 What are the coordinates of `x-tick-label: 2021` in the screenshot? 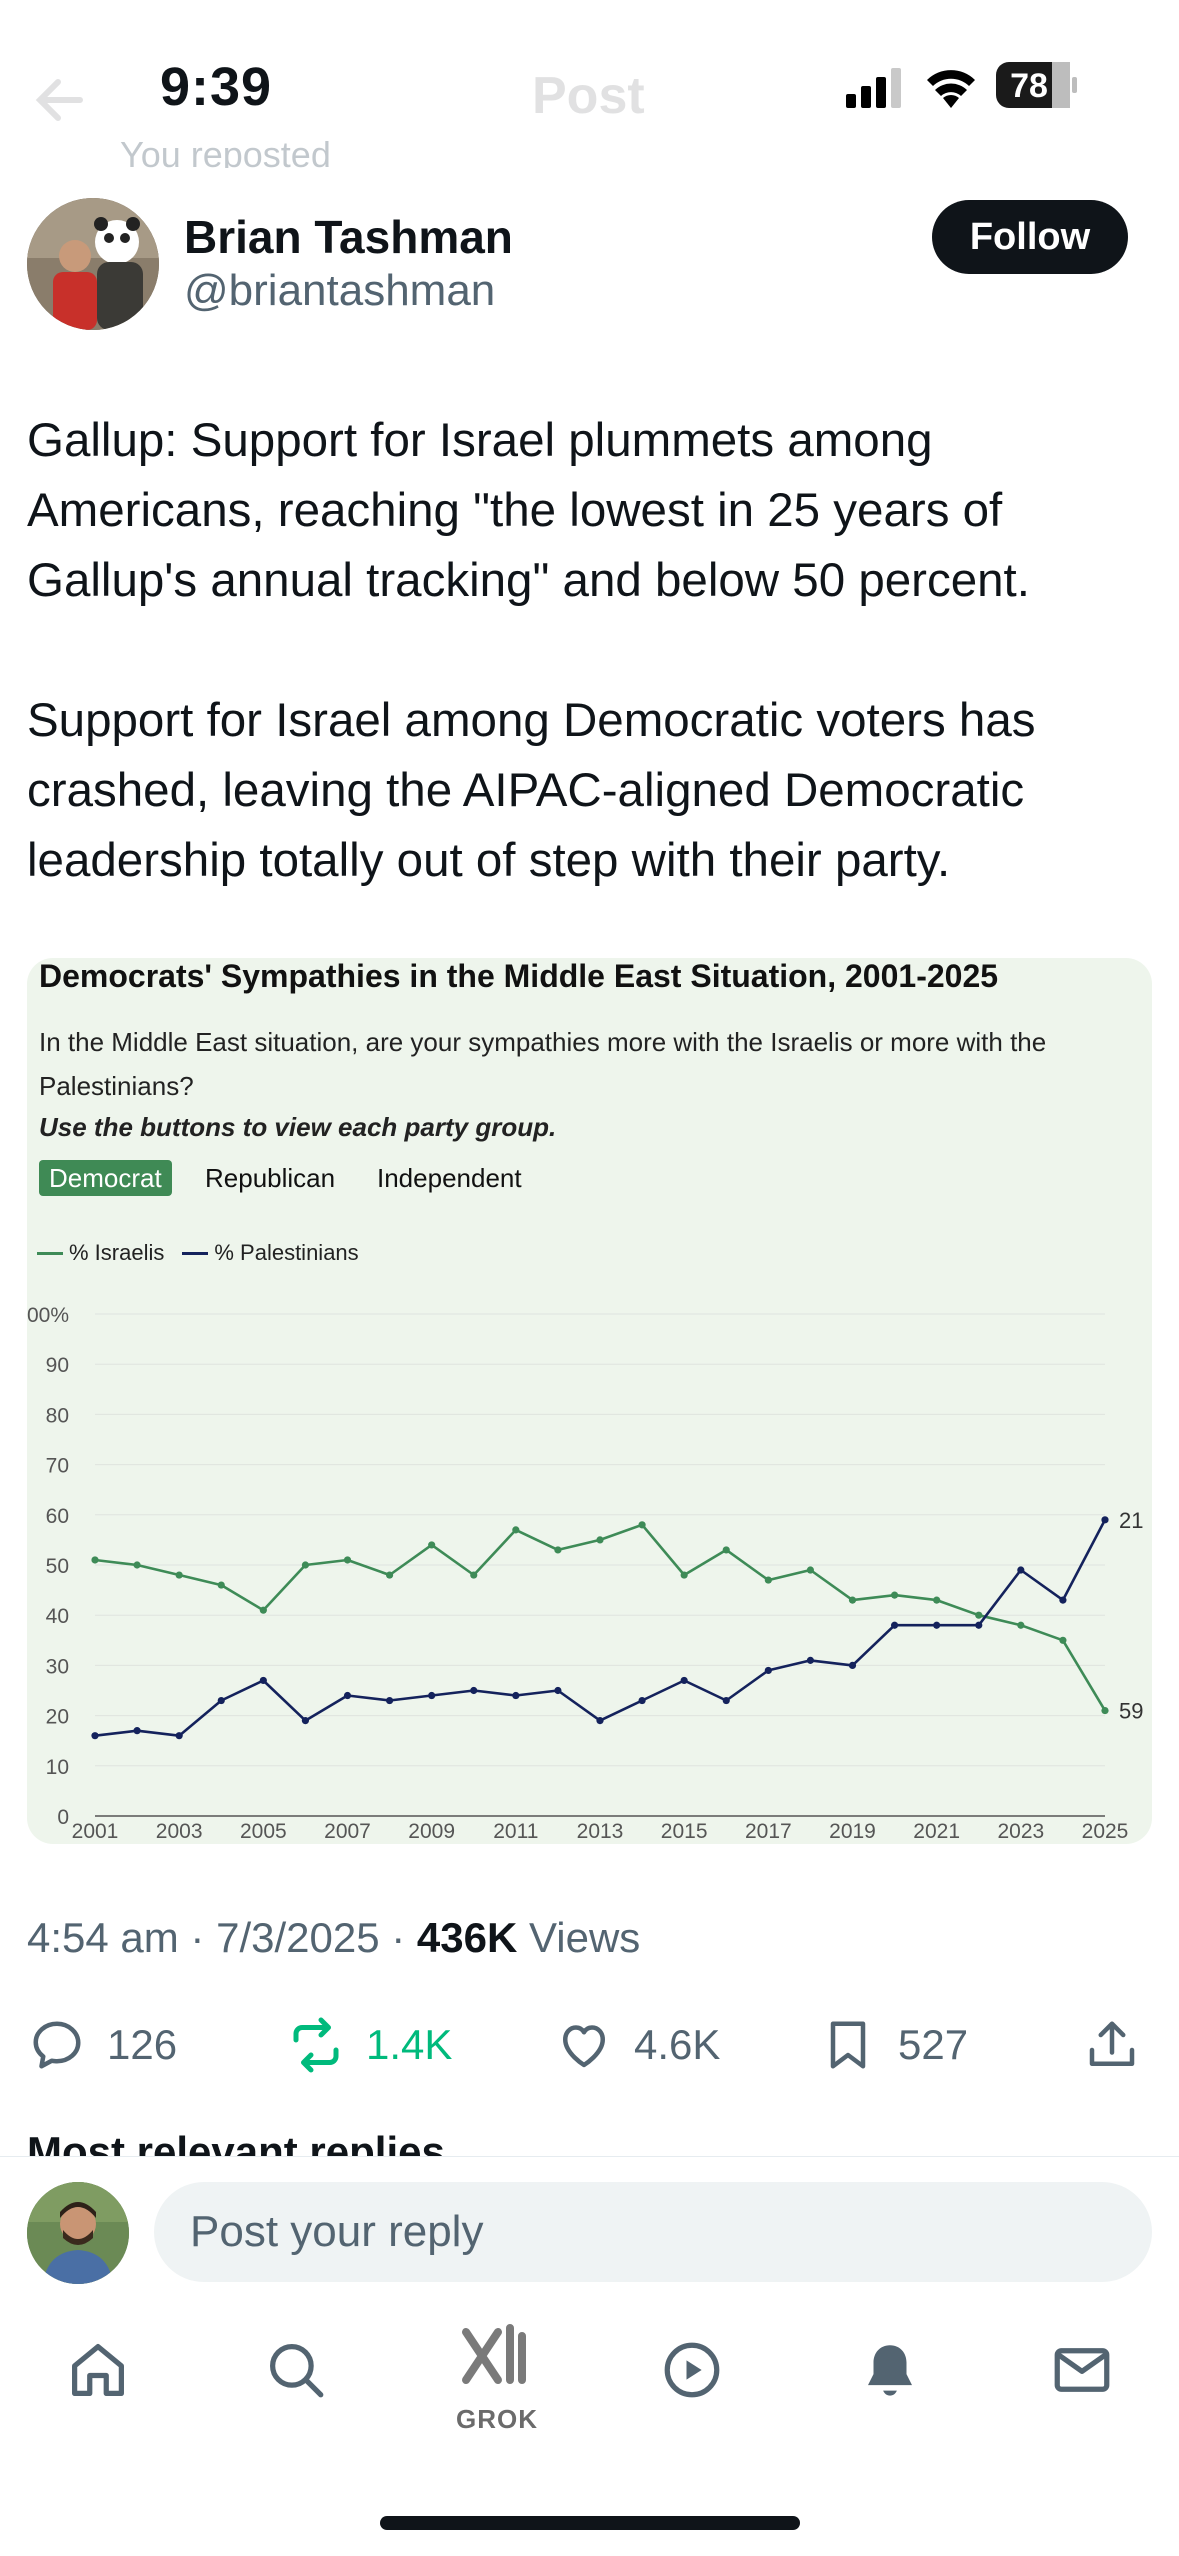 It's located at (936, 1831).